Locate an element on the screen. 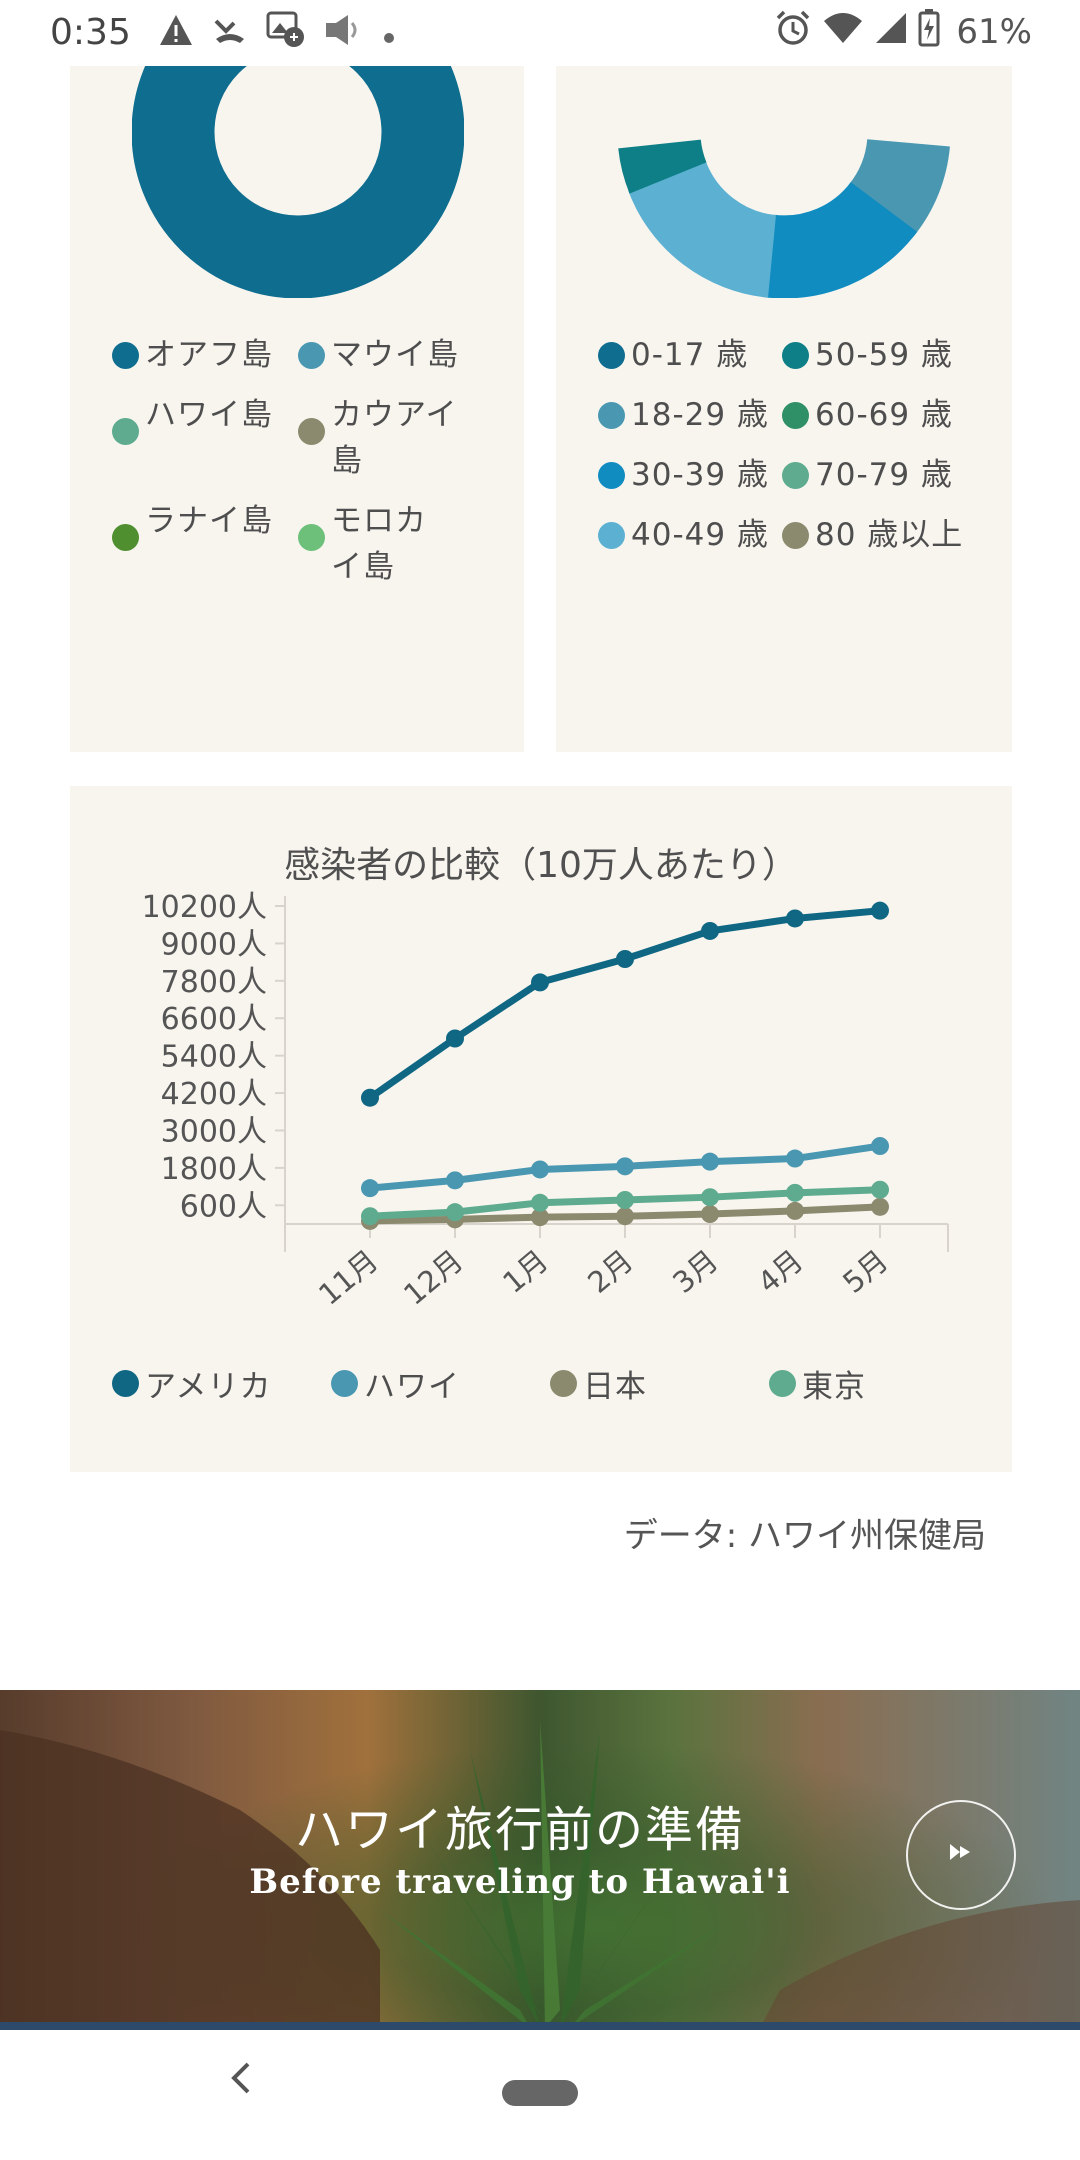 This screenshot has height=2160, width=1080. legend-label: 80 歳以上 is located at coordinates (889, 535).